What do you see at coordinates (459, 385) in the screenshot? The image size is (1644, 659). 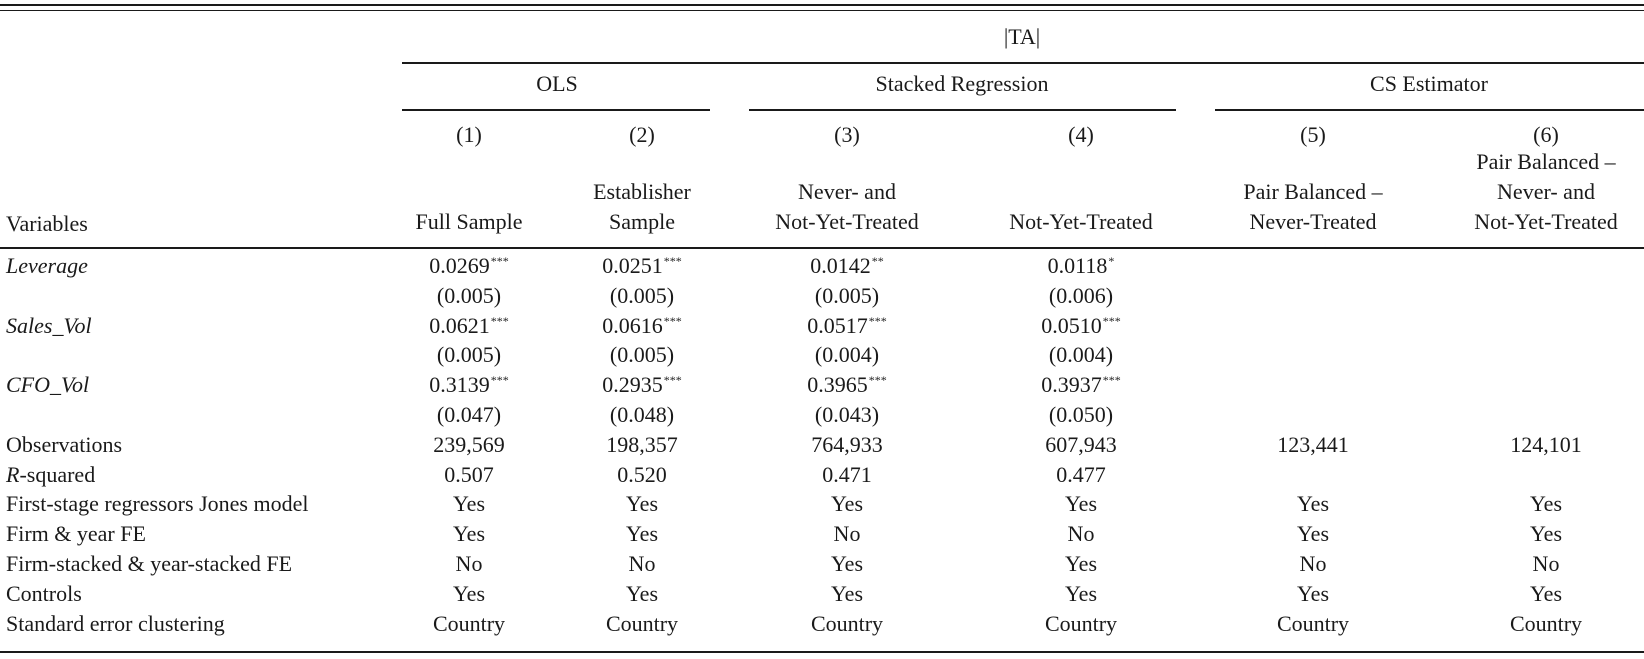 I see `coefficient-value: 0.3139` at bounding box center [459, 385].